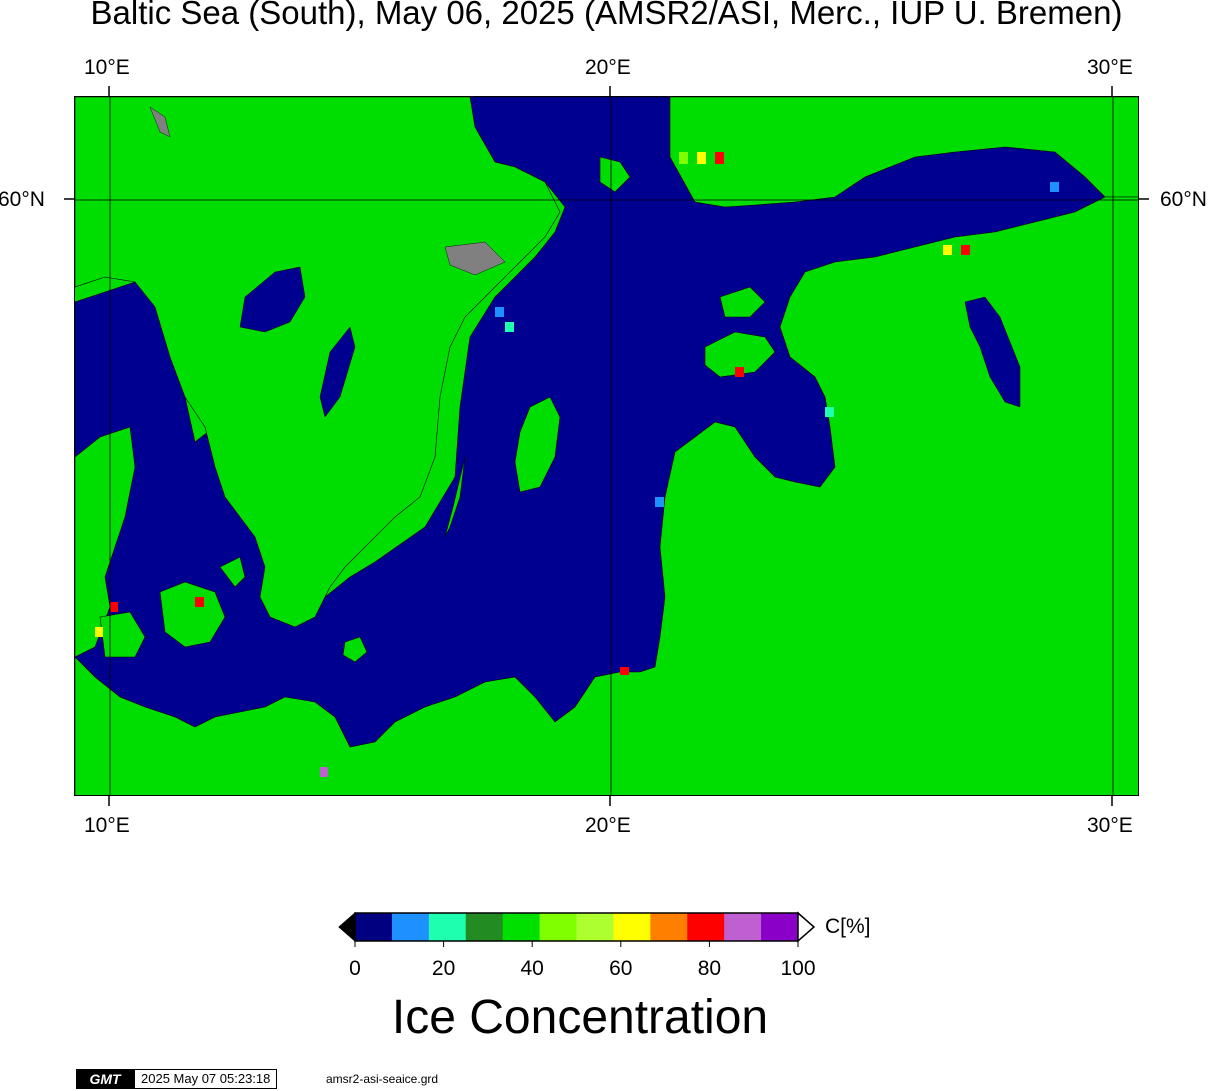 This screenshot has width=1213, height=1091. What do you see at coordinates (105, 1079) in the screenshot?
I see `gmt-logo: GMT` at bounding box center [105, 1079].